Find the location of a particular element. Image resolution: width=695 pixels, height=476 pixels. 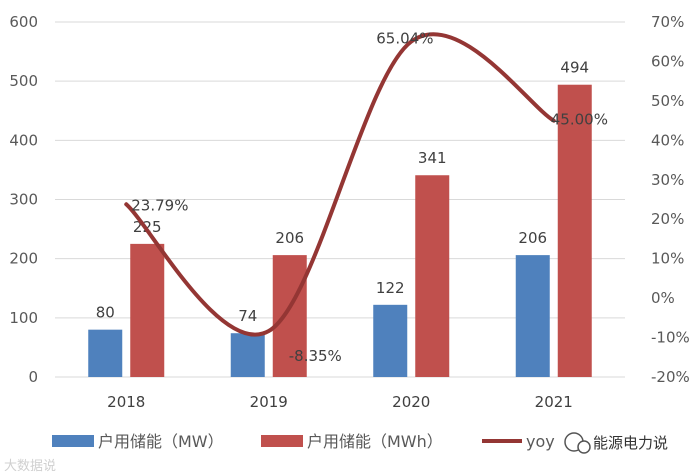

x-tick-label: 2021 is located at coordinates (554, 402).